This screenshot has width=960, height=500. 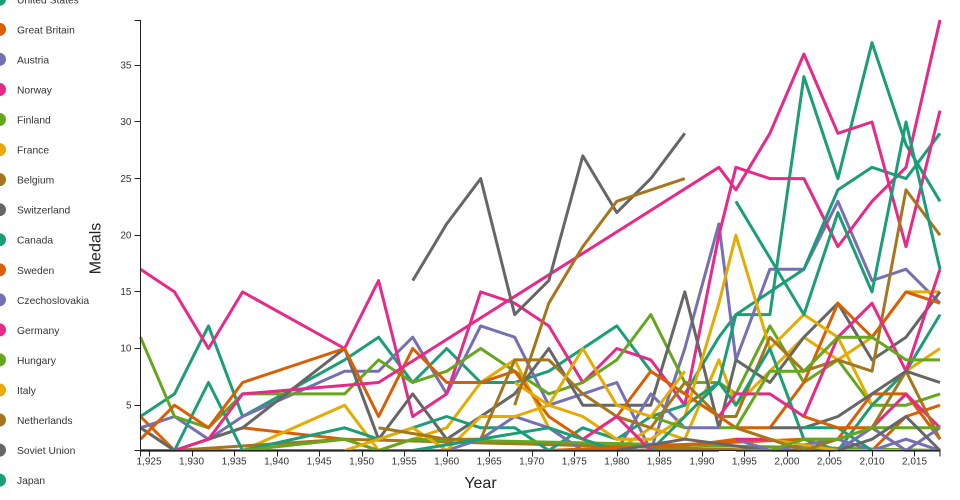 I want to click on svg-text: 2,000, so click(x=786, y=461).